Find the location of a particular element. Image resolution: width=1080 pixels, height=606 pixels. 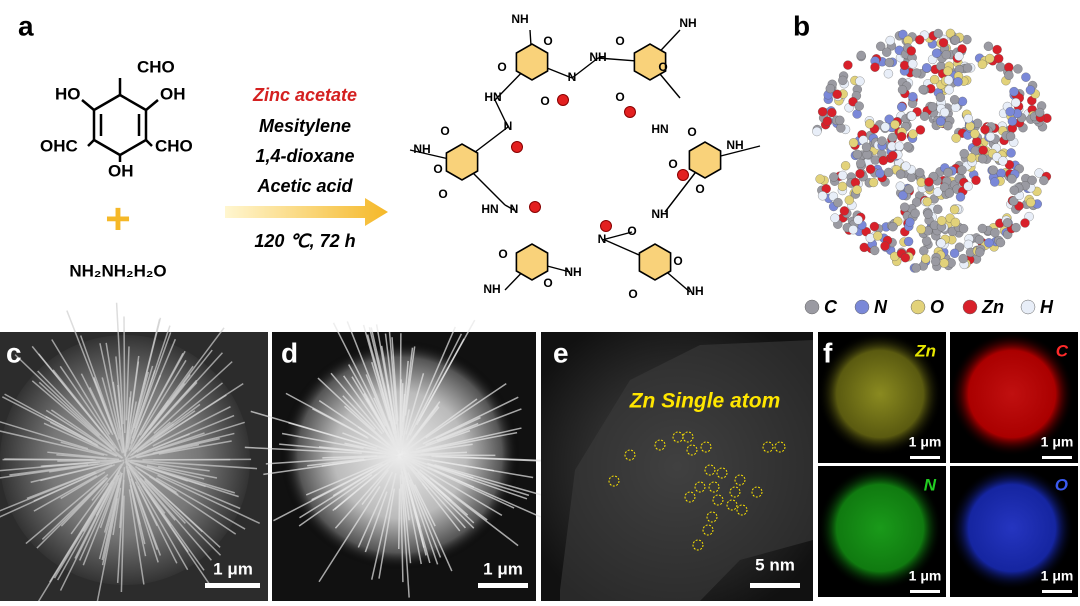

condition: Acetic acid is located at coordinates (304, 186).